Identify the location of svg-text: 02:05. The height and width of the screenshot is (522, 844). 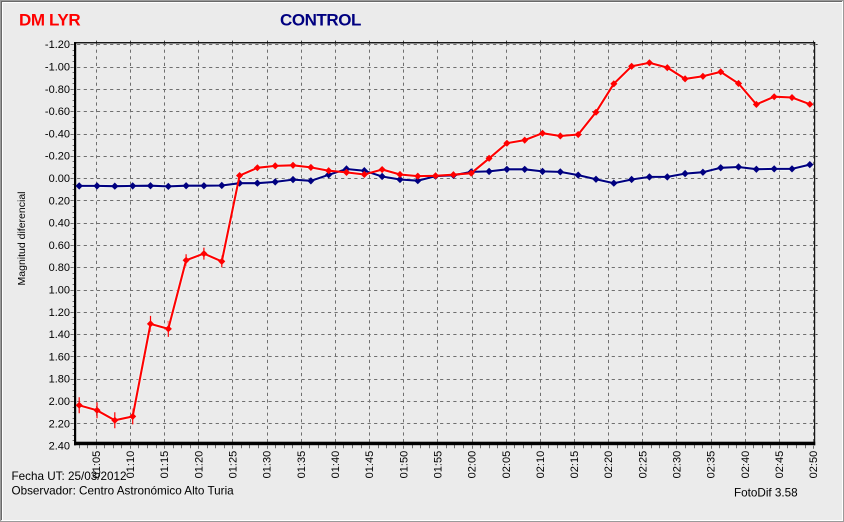
(507, 465).